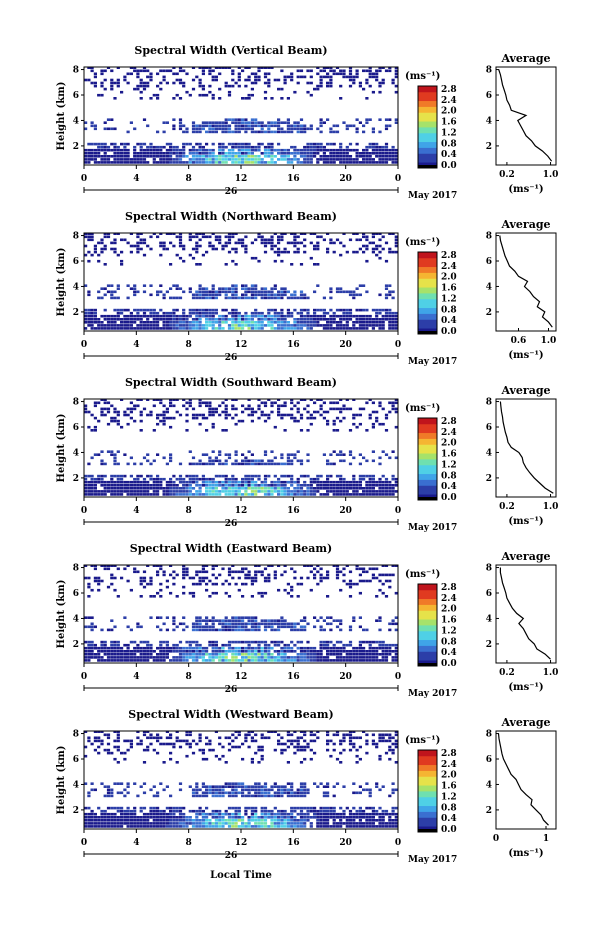  I want to click on avg-y-tick-label: 6, so click(489, 594).